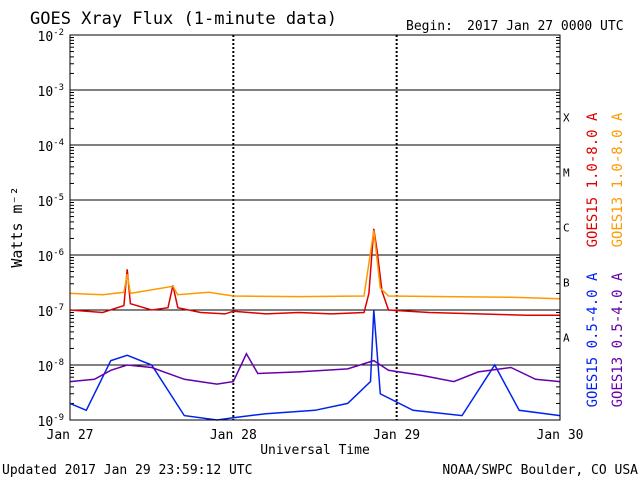  Describe the element at coordinates (17, 226) in the screenshot. I see `y-axis-label: Watts m⁻²` at that location.